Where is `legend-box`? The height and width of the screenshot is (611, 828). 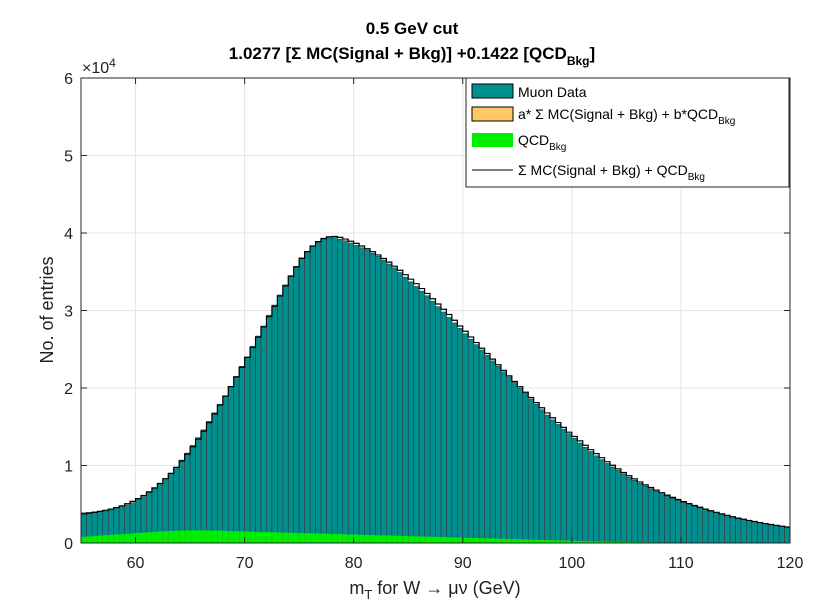
legend-box is located at coordinates (627, 132).